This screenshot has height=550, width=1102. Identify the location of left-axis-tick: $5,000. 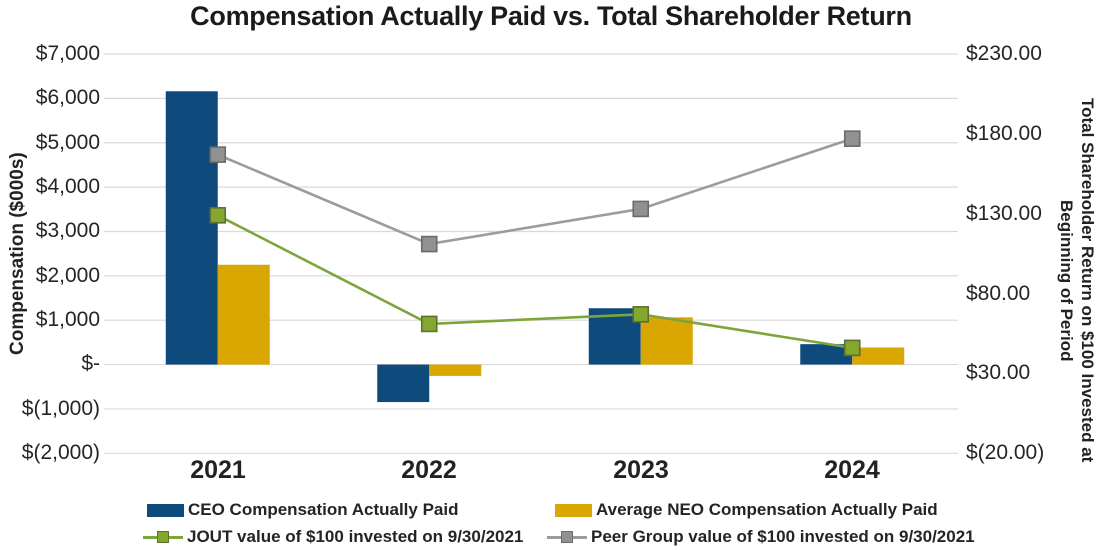
(67, 142).